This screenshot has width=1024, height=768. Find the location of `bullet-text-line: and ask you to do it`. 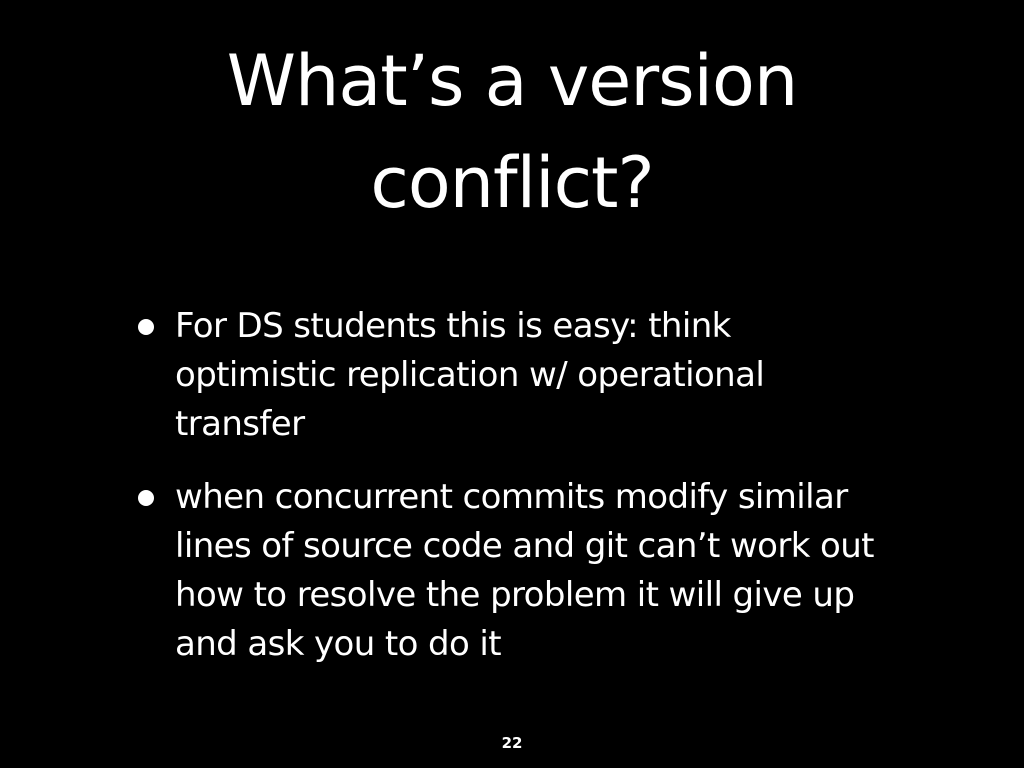

bullet-text-line: and ask you to do it is located at coordinates (338, 644).